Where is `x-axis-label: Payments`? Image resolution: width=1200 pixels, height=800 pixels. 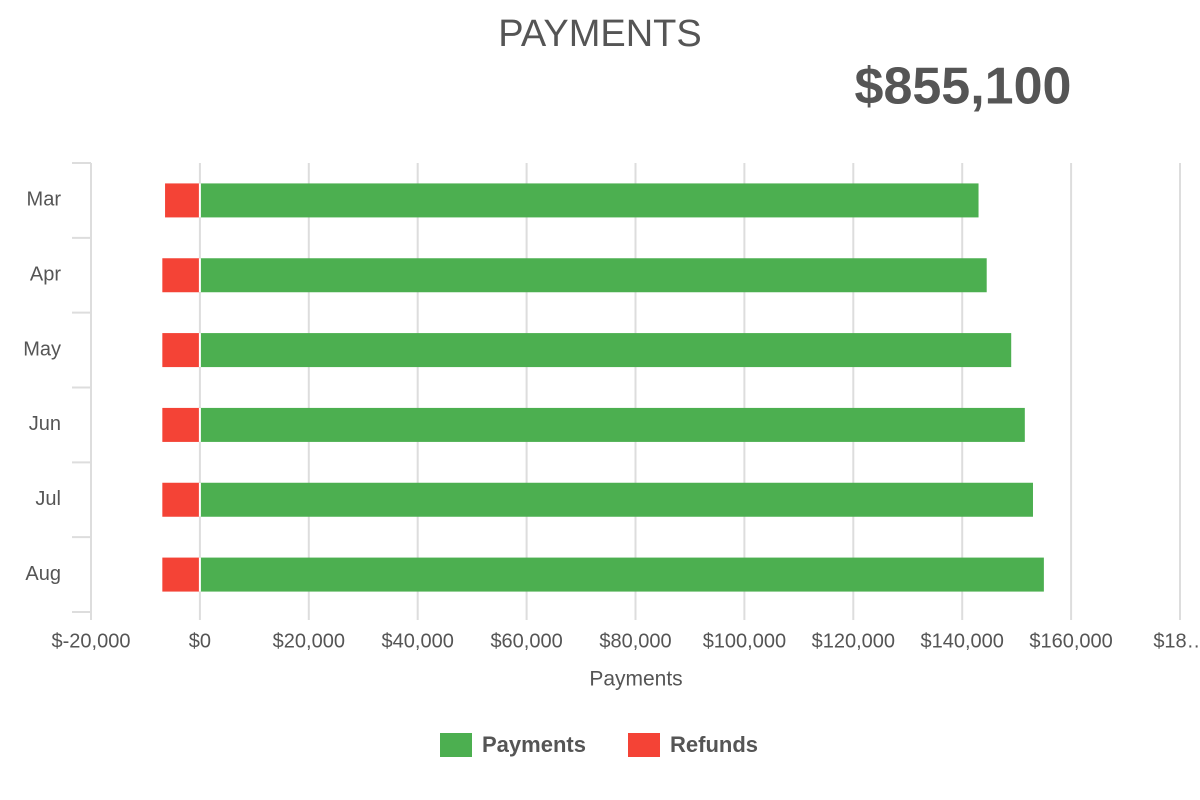 x-axis-label: Payments is located at coordinates (635, 679).